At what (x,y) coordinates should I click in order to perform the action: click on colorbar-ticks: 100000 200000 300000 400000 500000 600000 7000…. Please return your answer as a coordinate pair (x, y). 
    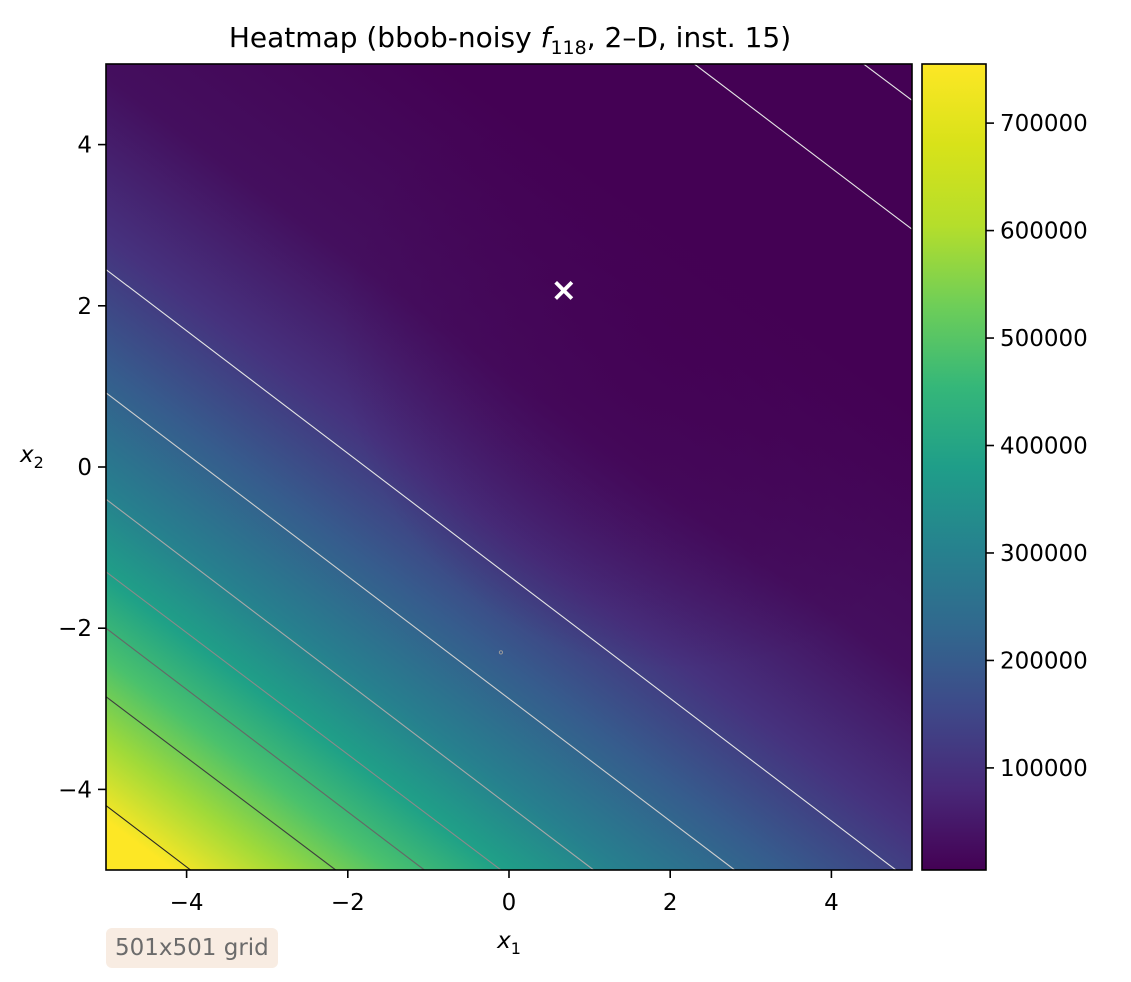
    Looking at the image, I should click on (1037, 446).